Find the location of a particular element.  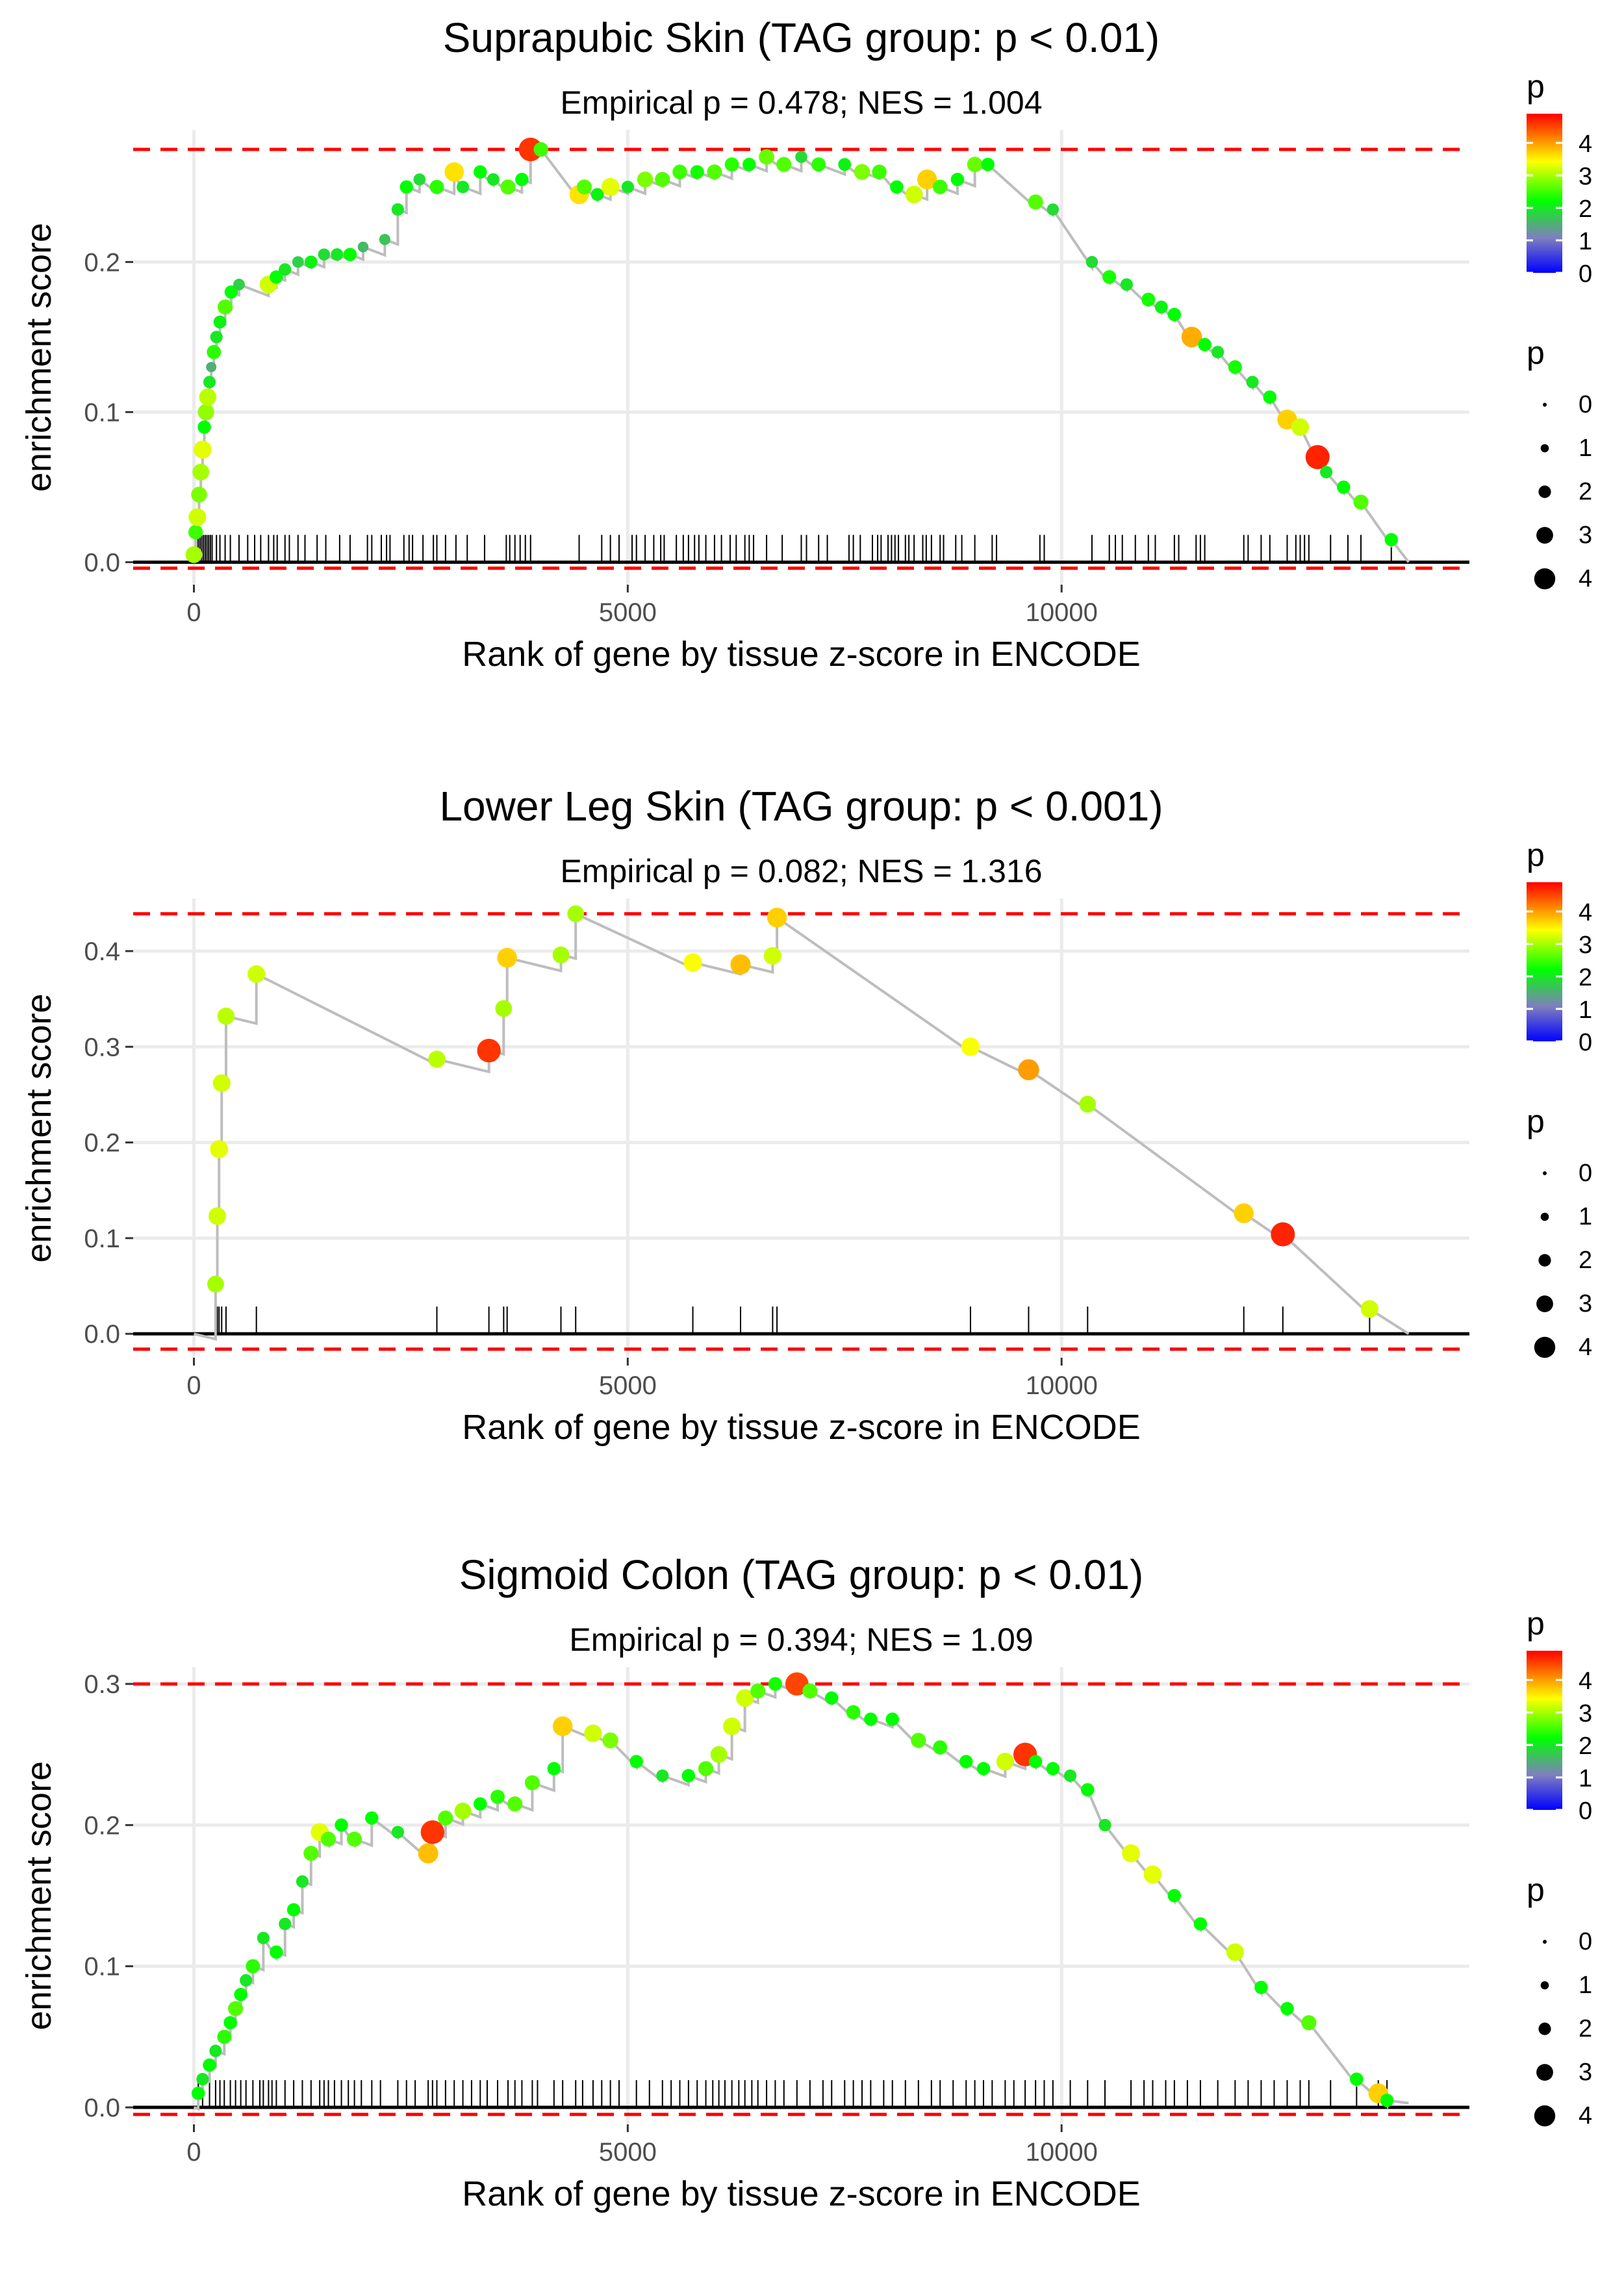

colorbar-label: 2 is located at coordinates (1585, 1747).